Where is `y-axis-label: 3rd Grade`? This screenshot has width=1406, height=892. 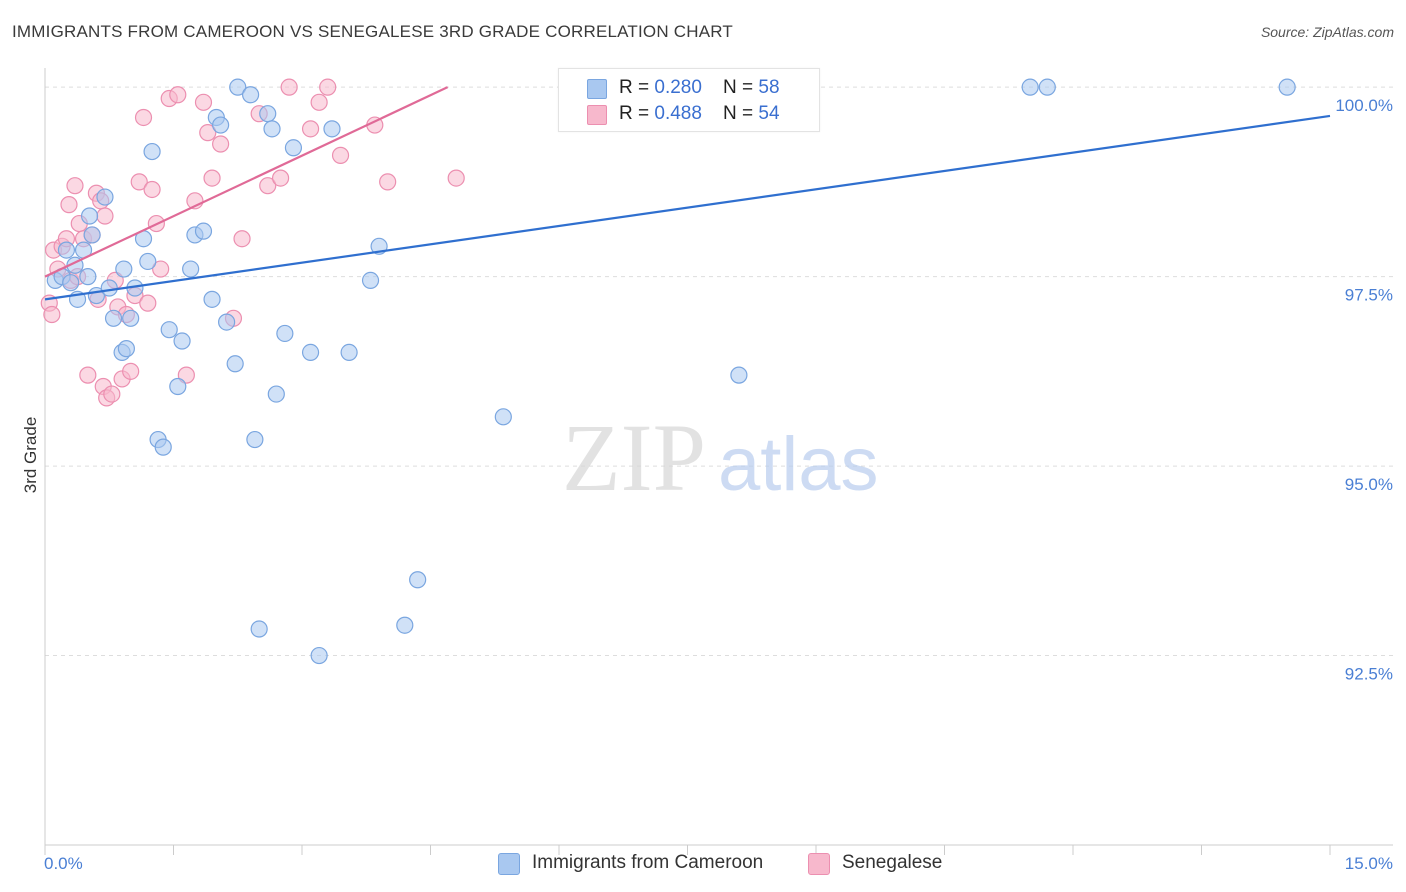
y-axis-label: 3rd Grade is located at coordinates (30, 455).